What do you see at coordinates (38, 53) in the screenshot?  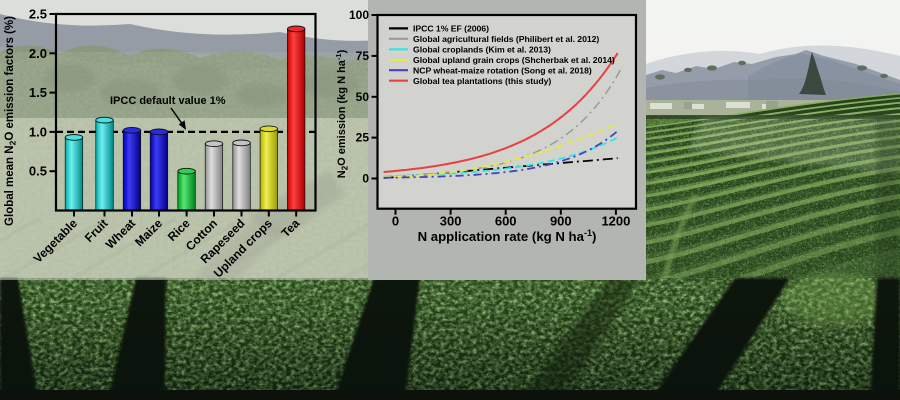 I see `svg-text: 2.0` at bounding box center [38, 53].